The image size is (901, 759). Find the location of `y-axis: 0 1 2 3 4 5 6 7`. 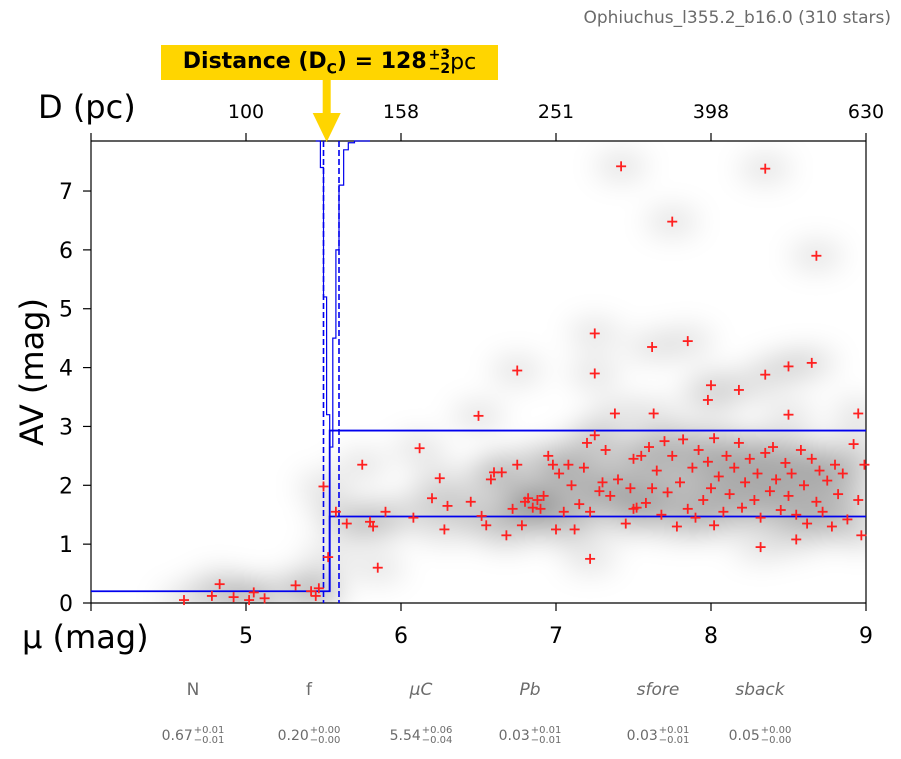

y-axis: 0 1 2 3 4 5 6 7 is located at coordinates (75, 398).